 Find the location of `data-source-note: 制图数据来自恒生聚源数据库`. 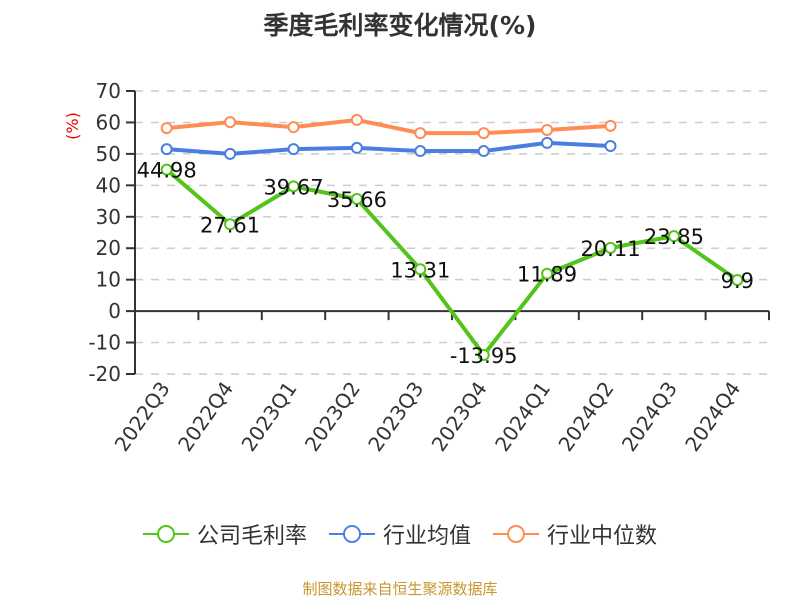

data-source-note: 制图数据来自恒生聚源数据库 is located at coordinates (400, 589).